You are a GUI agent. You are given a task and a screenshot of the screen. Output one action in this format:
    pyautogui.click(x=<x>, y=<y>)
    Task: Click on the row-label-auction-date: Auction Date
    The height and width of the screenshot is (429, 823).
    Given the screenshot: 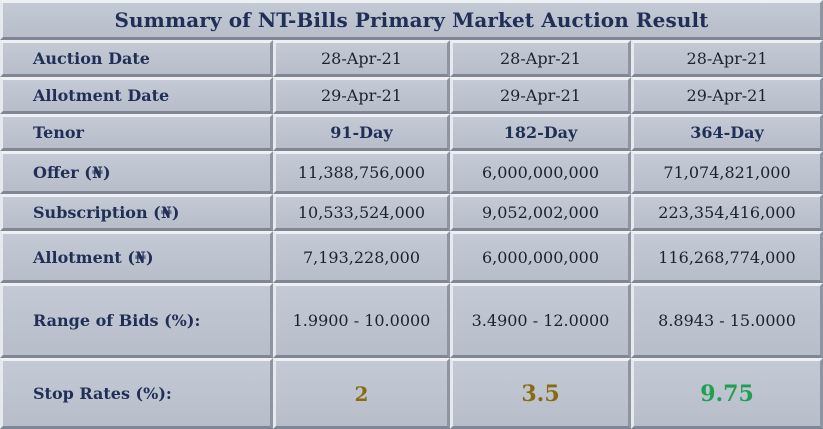 What is the action you would take?
    pyautogui.click(x=136, y=58)
    